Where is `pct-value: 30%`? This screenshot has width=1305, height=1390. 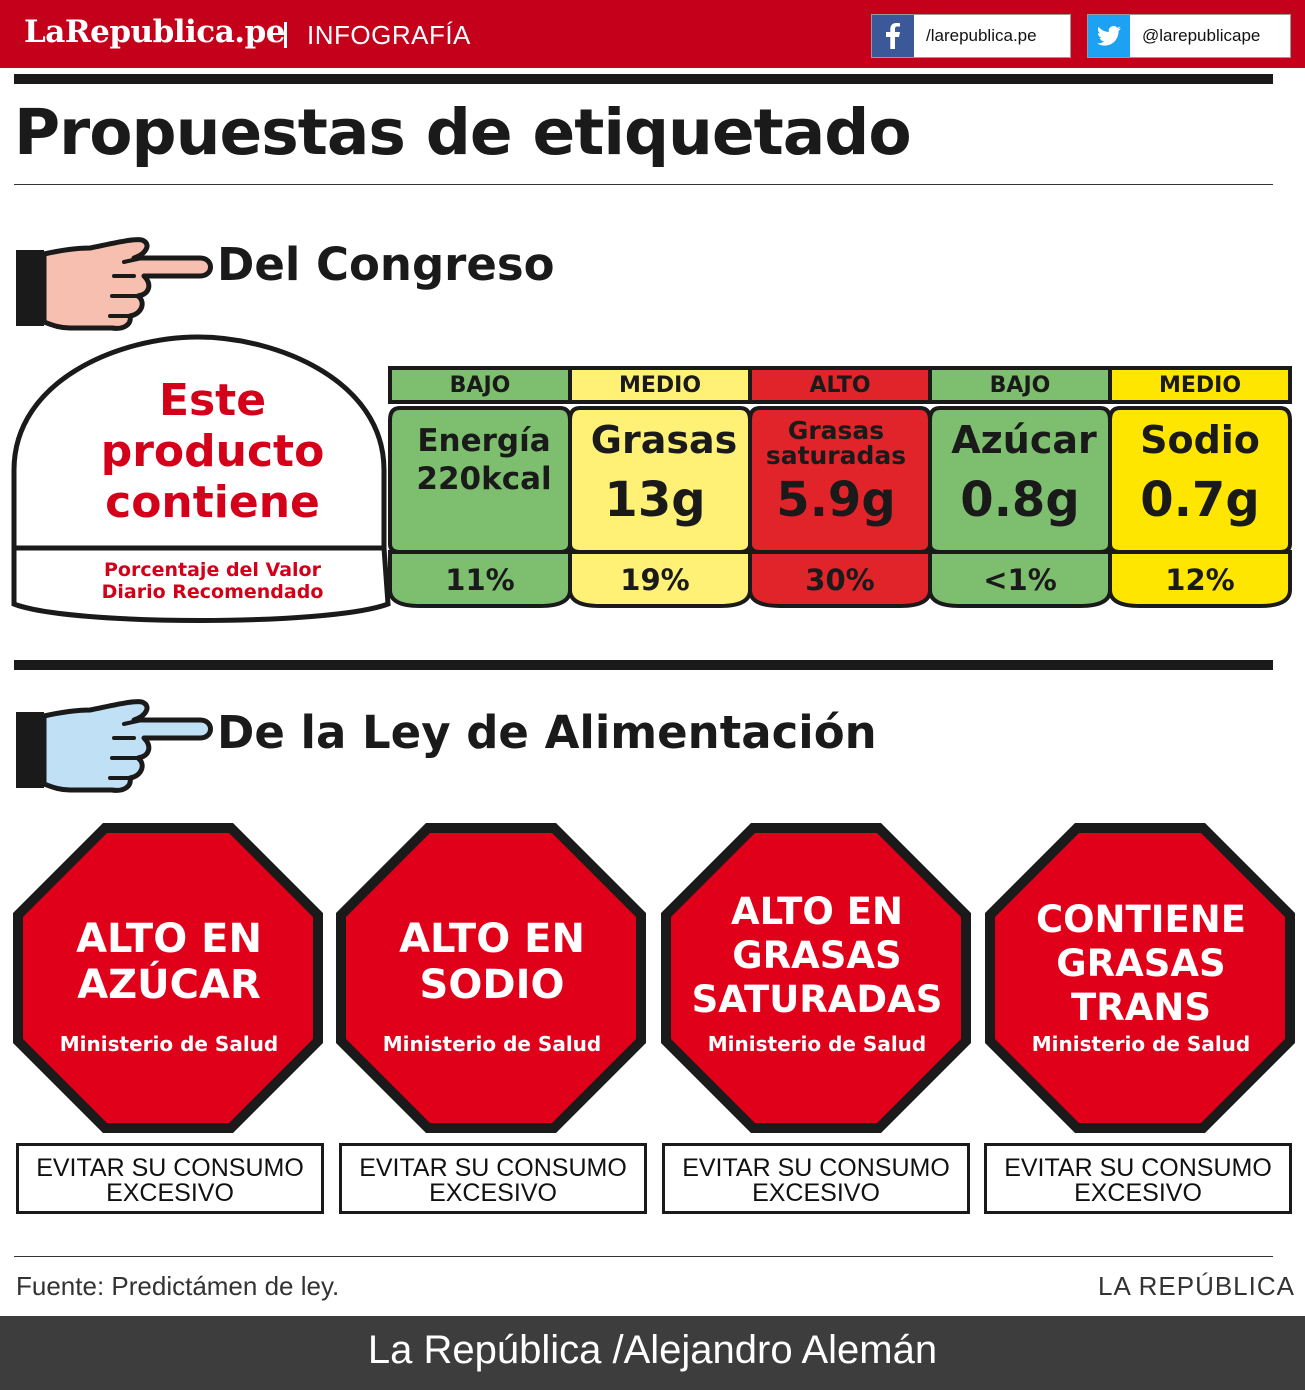
pct-value: 30% is located at coordinates (840, 580).